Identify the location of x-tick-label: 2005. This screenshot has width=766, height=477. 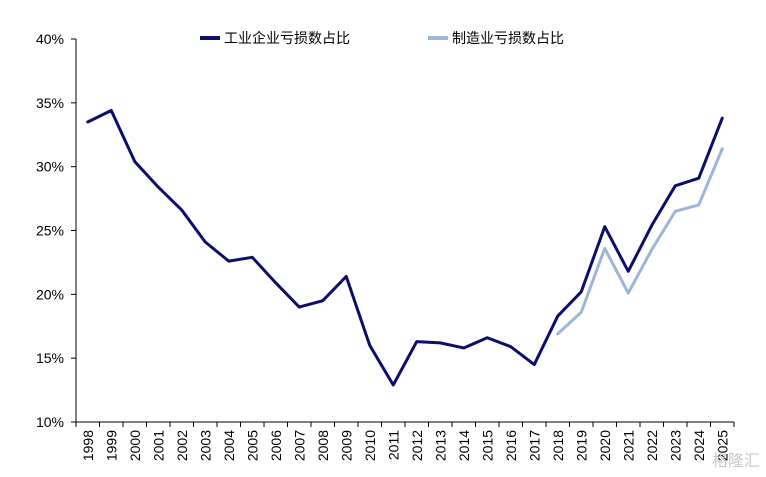
(252, 445).